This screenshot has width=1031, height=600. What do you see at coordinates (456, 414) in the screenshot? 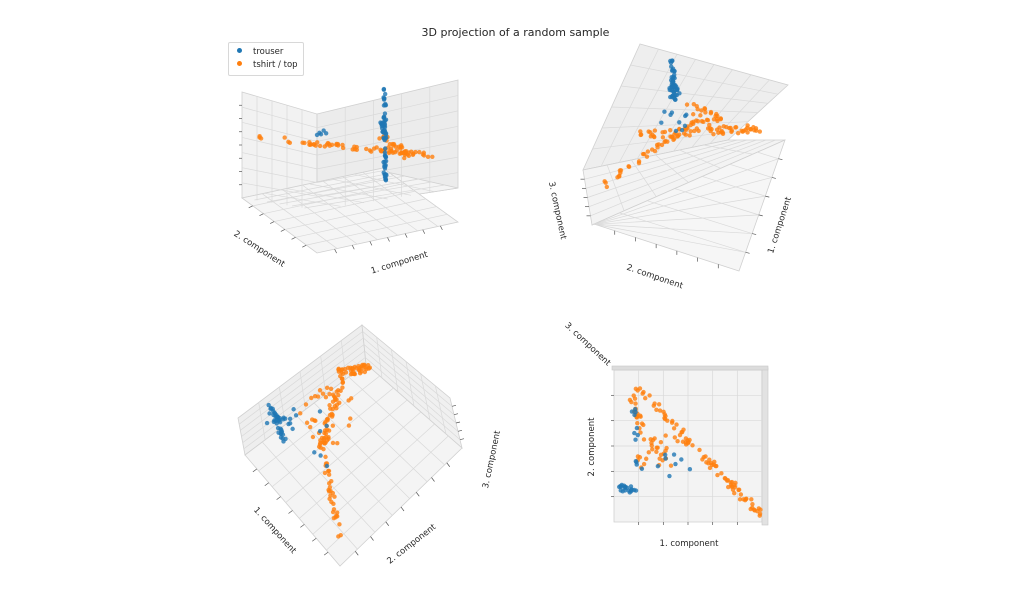
I see `subplot3-zticks` at bounding box center [456, 414].